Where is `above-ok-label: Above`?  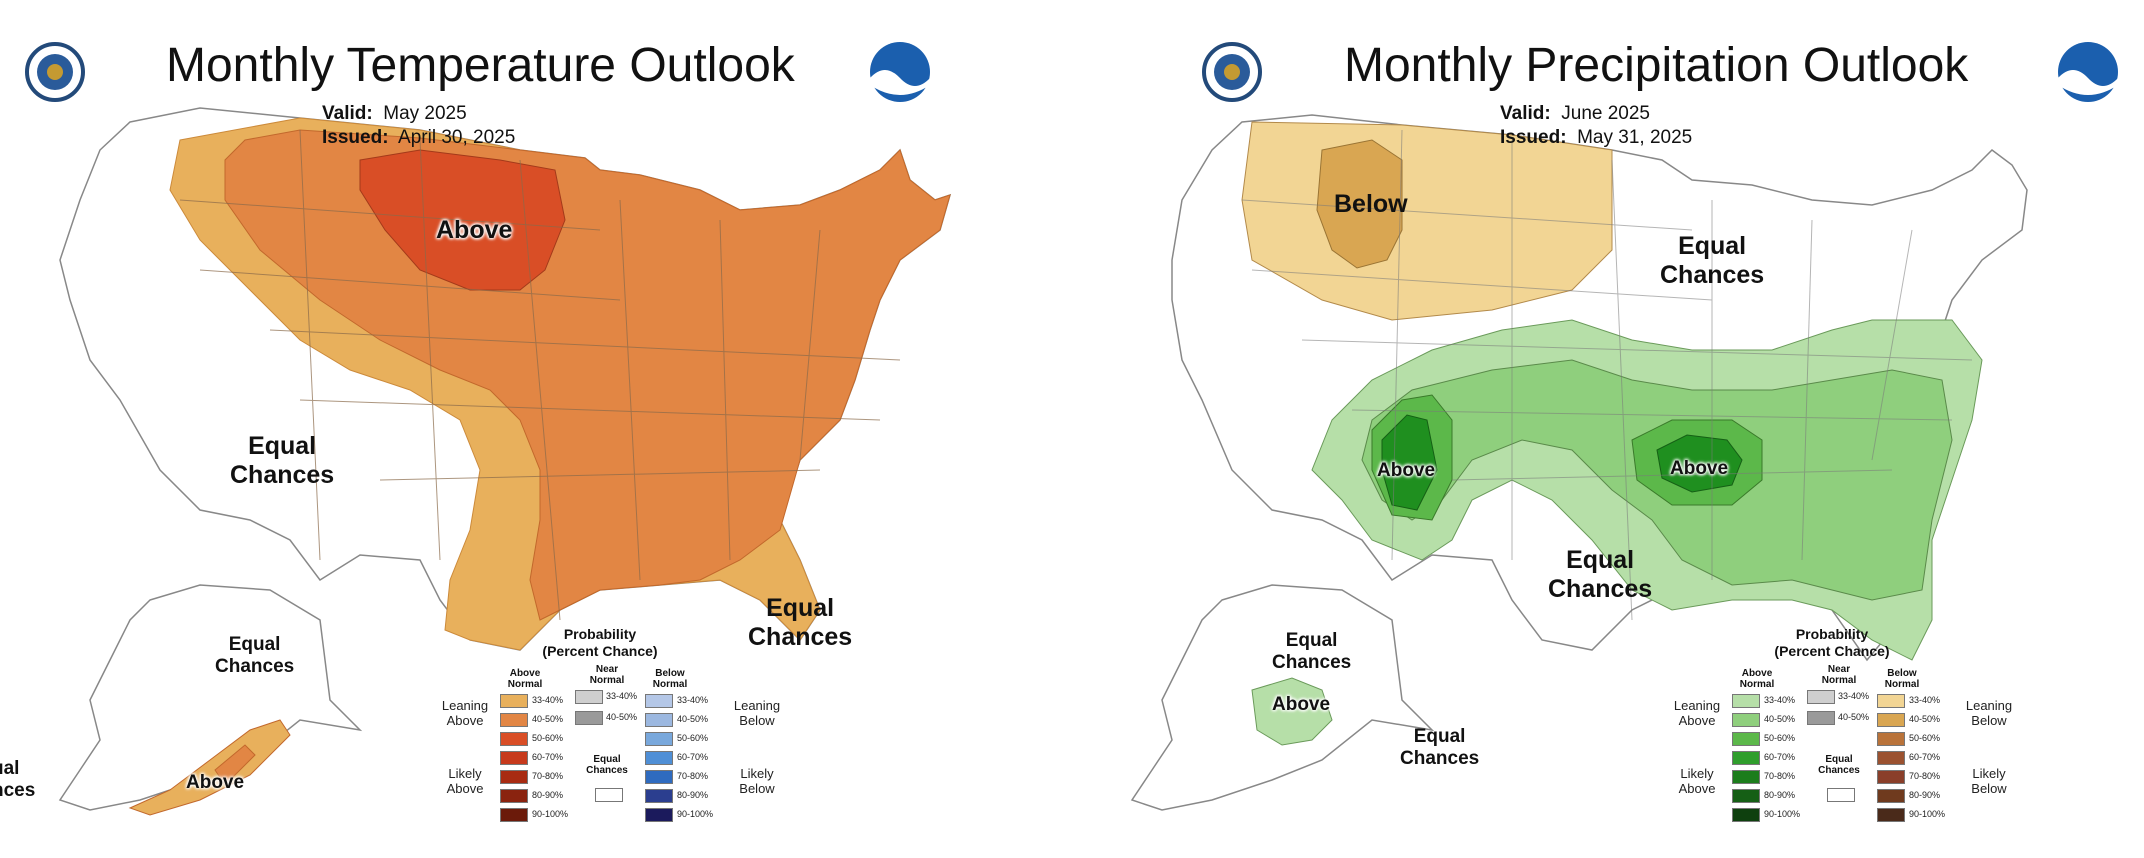
above-ok-label: Above is located at coordinates (1699, 468).